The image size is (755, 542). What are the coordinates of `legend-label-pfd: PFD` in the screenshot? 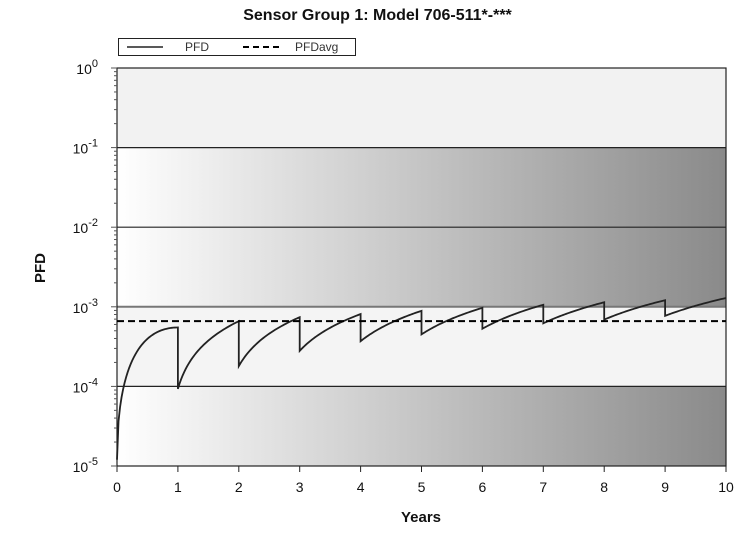 It's located at (197, 47).